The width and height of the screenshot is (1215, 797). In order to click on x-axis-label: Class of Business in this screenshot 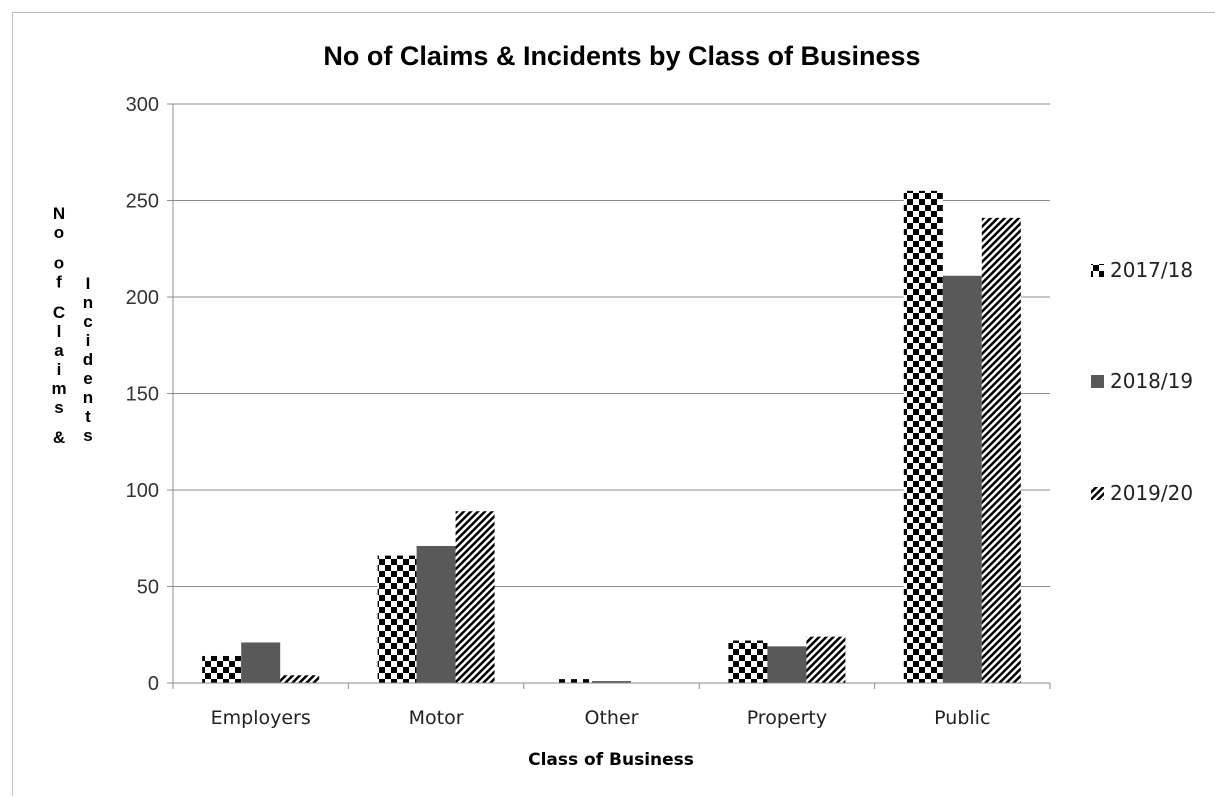, I will do `click(611, 760)`.